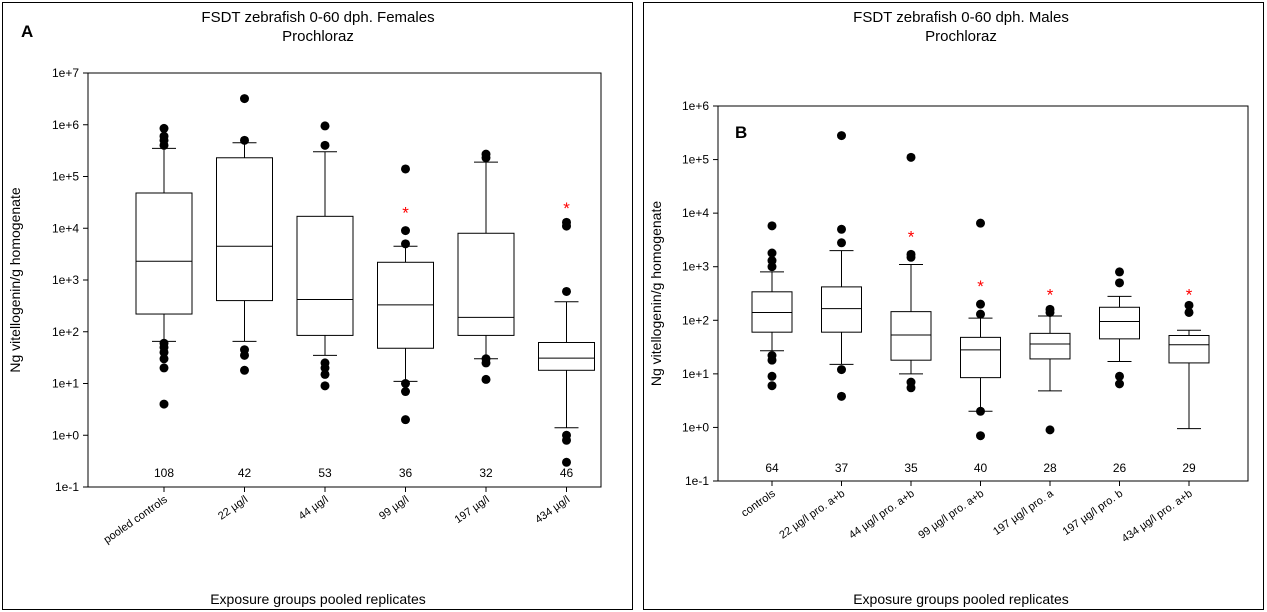 The width and height of the screenshot is (1267, 612). I want to click on n-label: 32, so click(486, 473).